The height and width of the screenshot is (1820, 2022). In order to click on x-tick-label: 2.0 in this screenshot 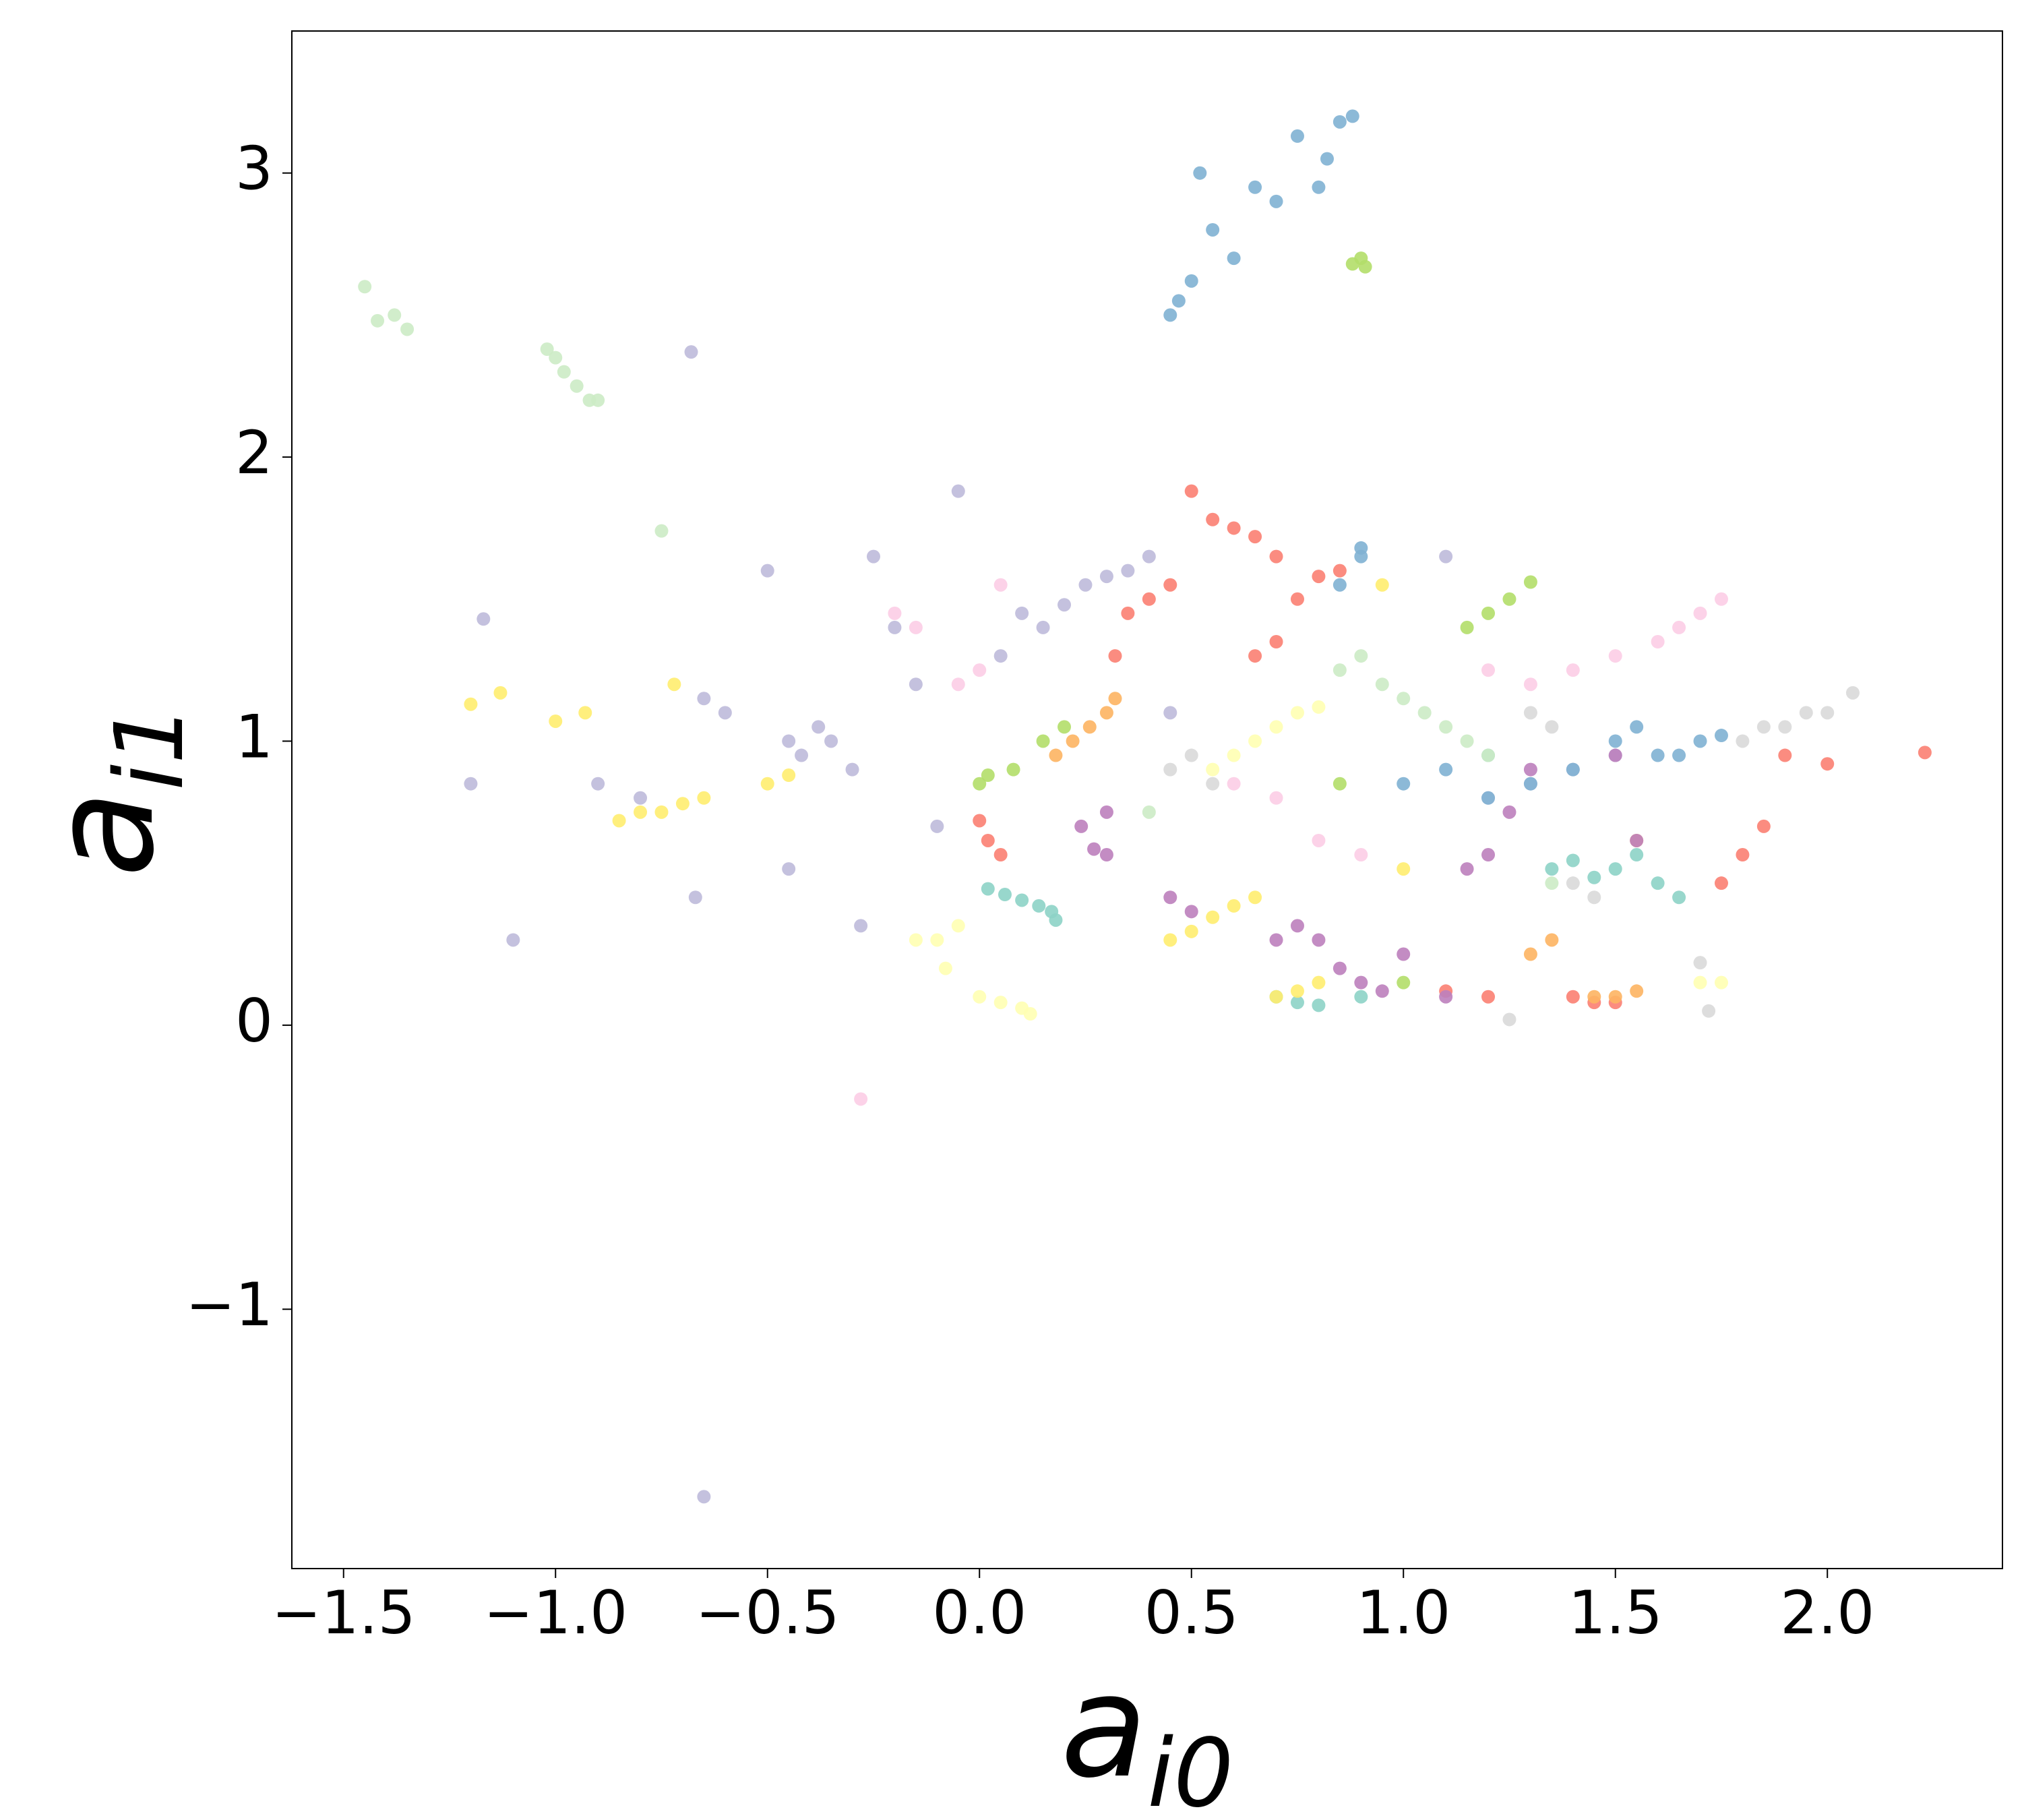, I will do `click(1827, 1612)`.